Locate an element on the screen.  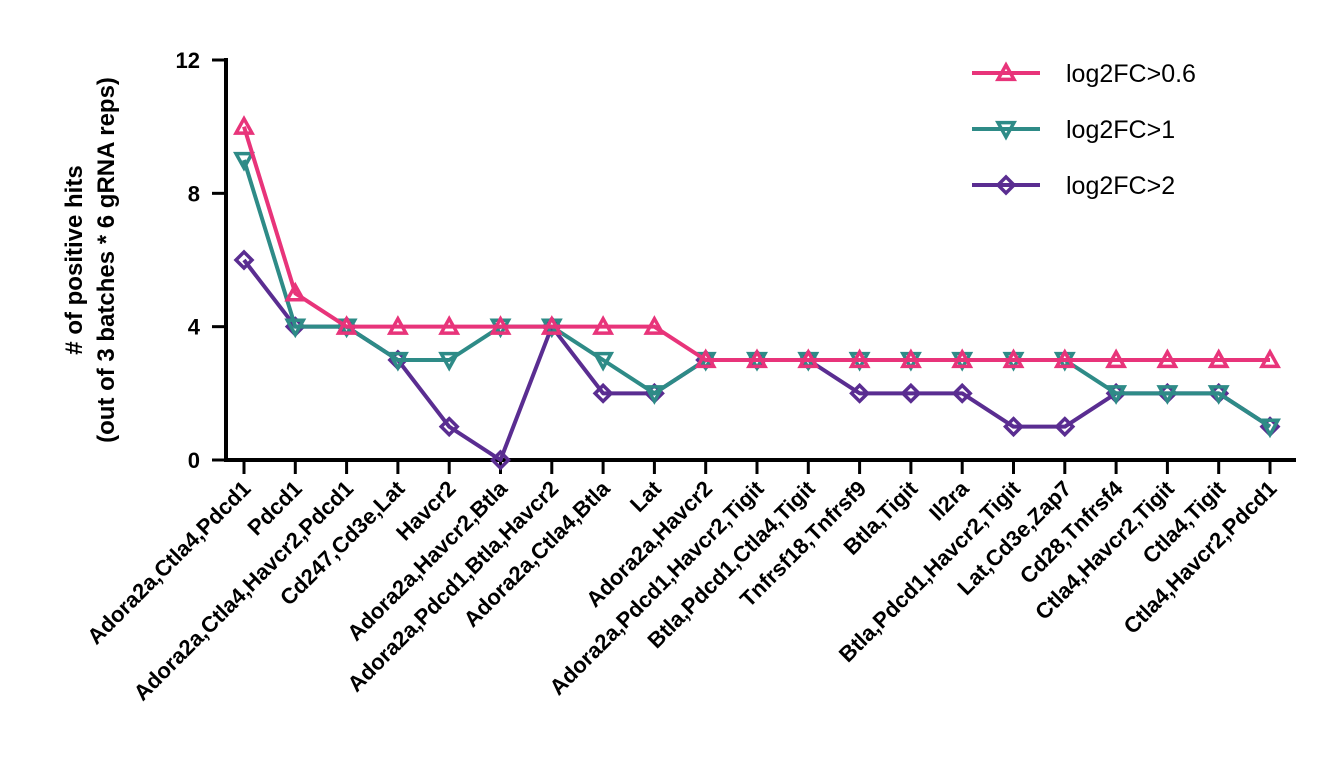
legend-item: log2FC>0.6 is located at coordinates (1084, 74).